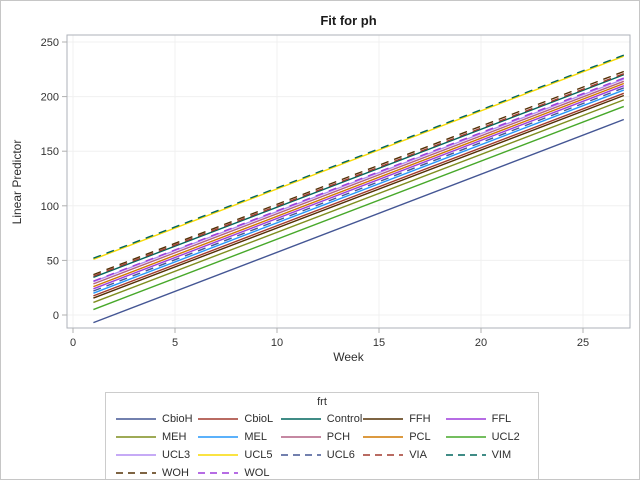  Describe the element at coordinates (50, 207) in the screenshot. I see `y-tick-label: 100` at that location.